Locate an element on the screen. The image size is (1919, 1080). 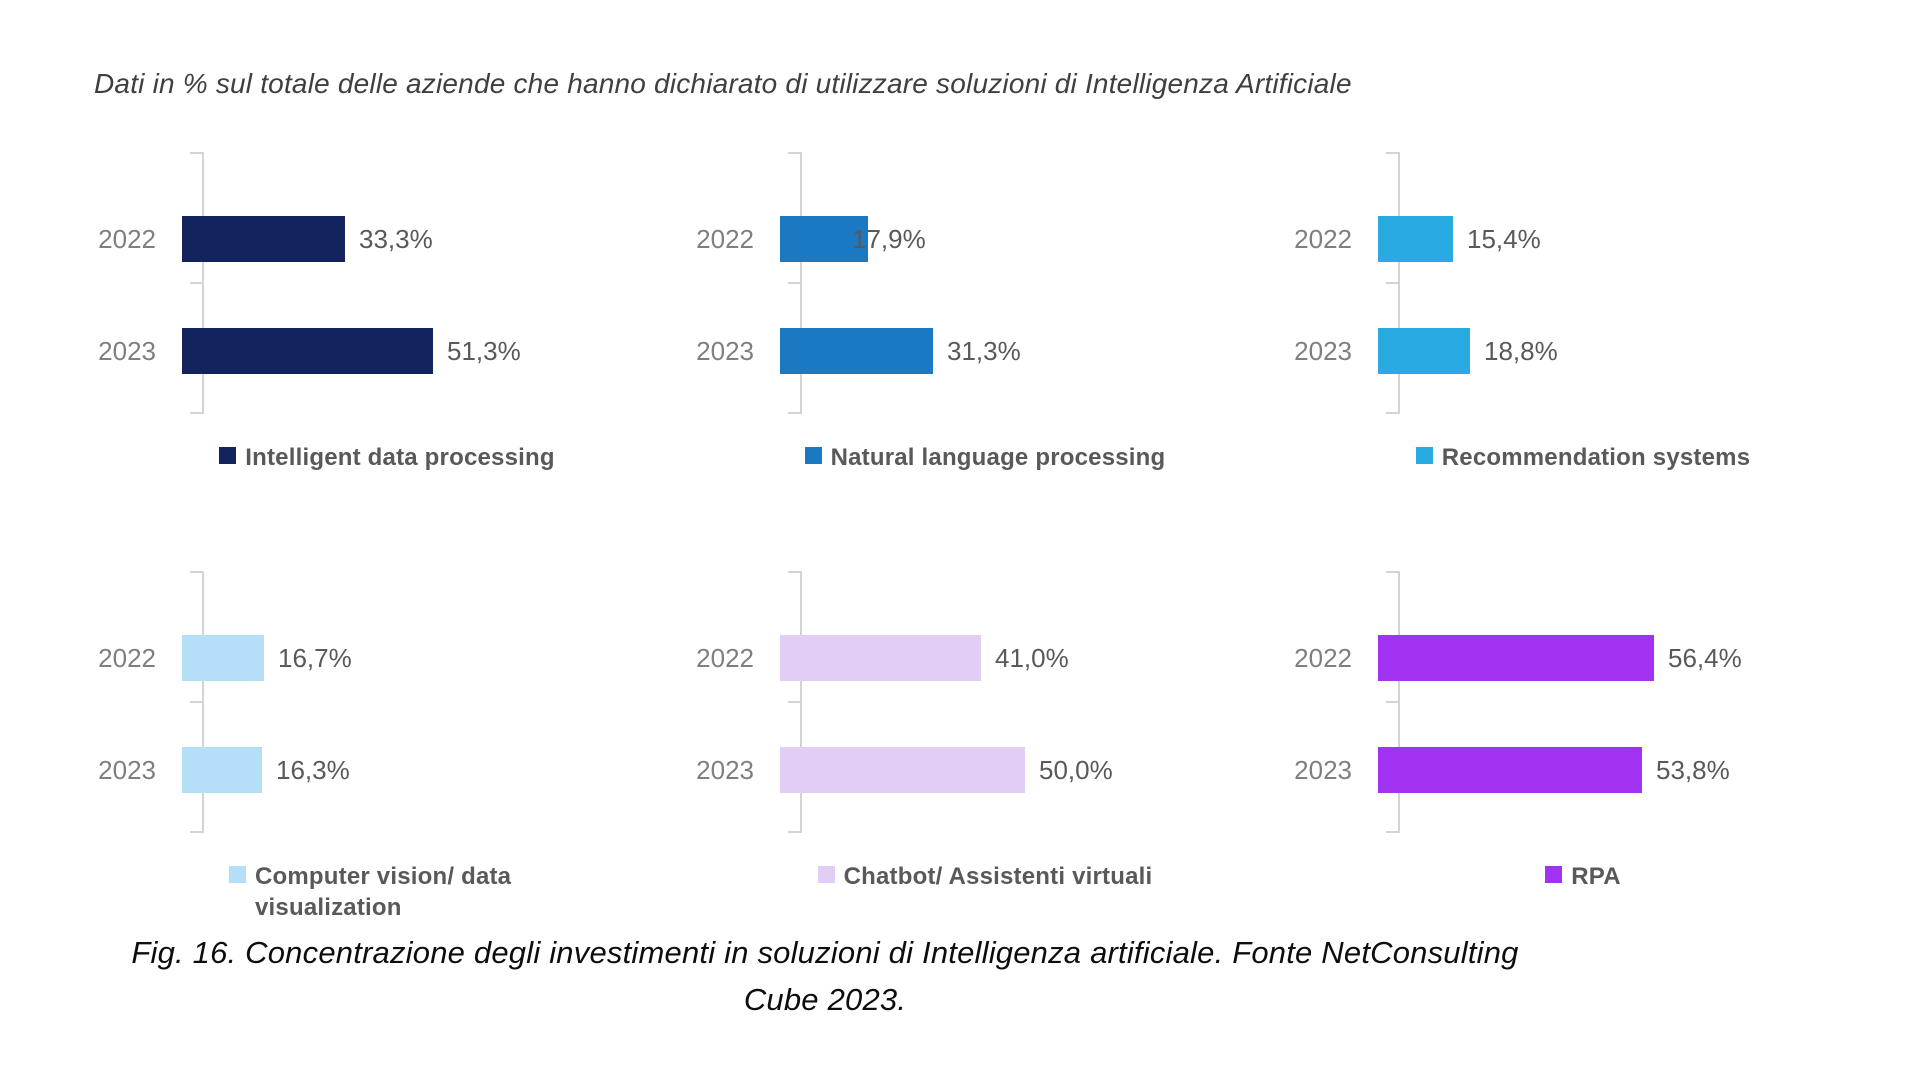
value-label: 17,9% is located at coordinates (889, 238).